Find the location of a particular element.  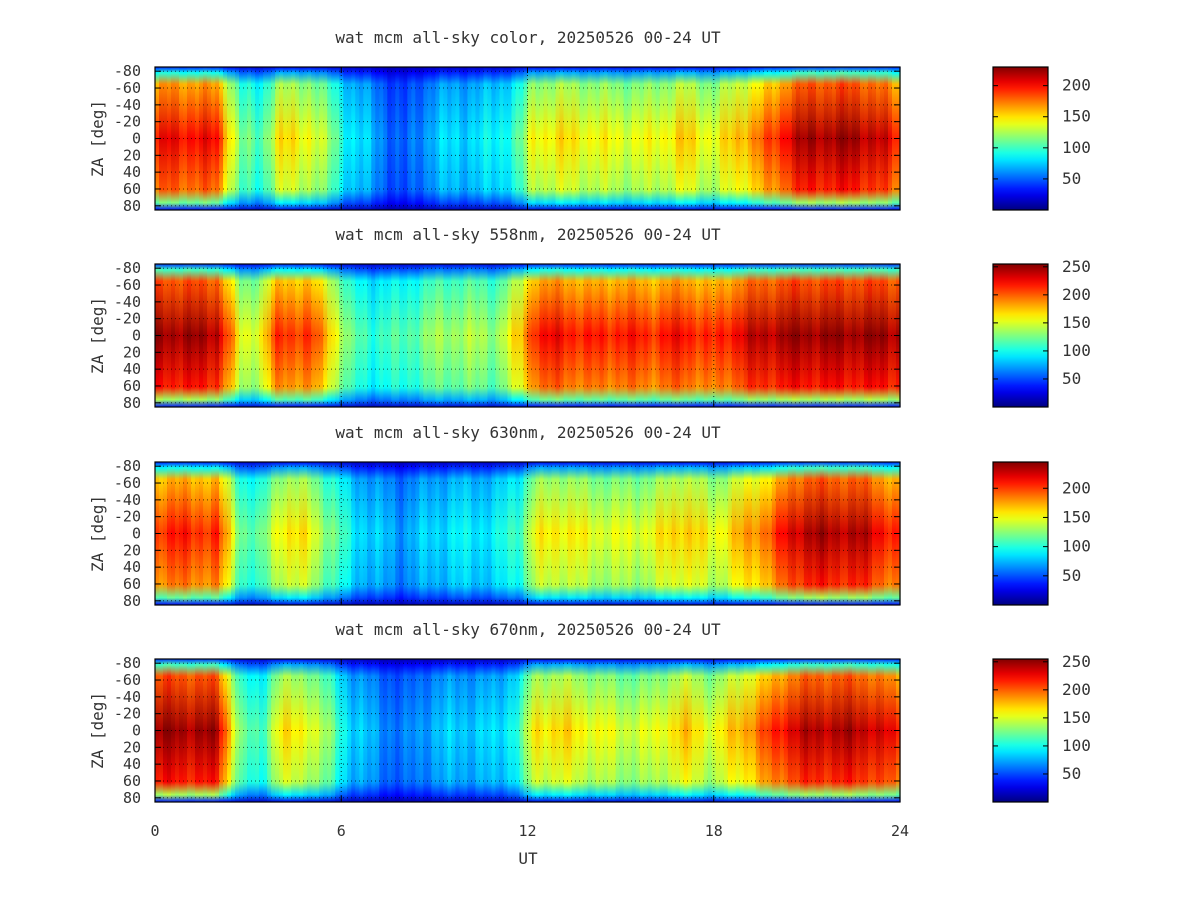

y-tick-label: -20 is located at coordinates (127, 122).